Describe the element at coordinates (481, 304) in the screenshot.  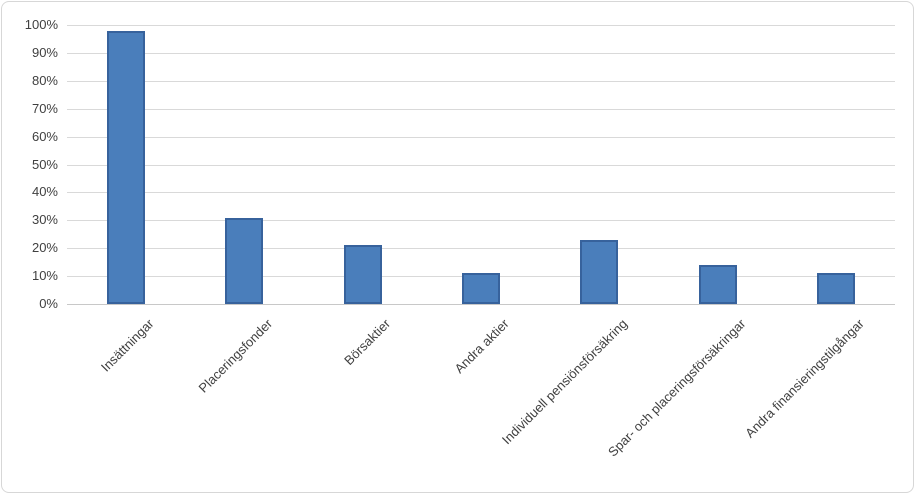
I see `x-axis-line` at that location.